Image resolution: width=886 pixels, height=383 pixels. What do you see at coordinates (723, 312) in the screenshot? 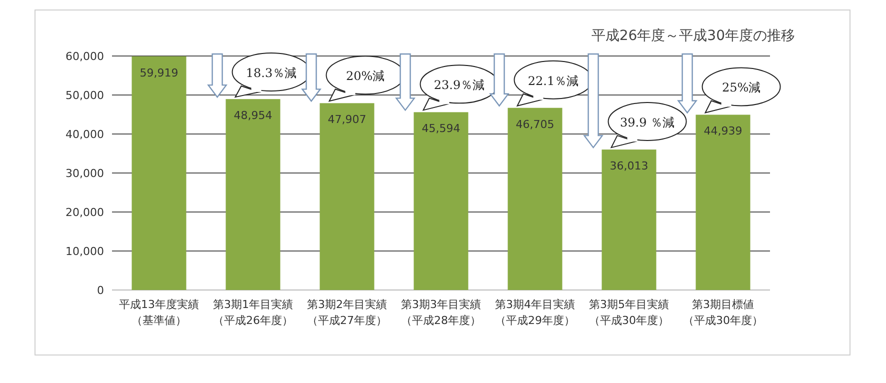
I see `x-tick-label: 第3期目標値（平成30年度）` at bounding box center [723, 312].